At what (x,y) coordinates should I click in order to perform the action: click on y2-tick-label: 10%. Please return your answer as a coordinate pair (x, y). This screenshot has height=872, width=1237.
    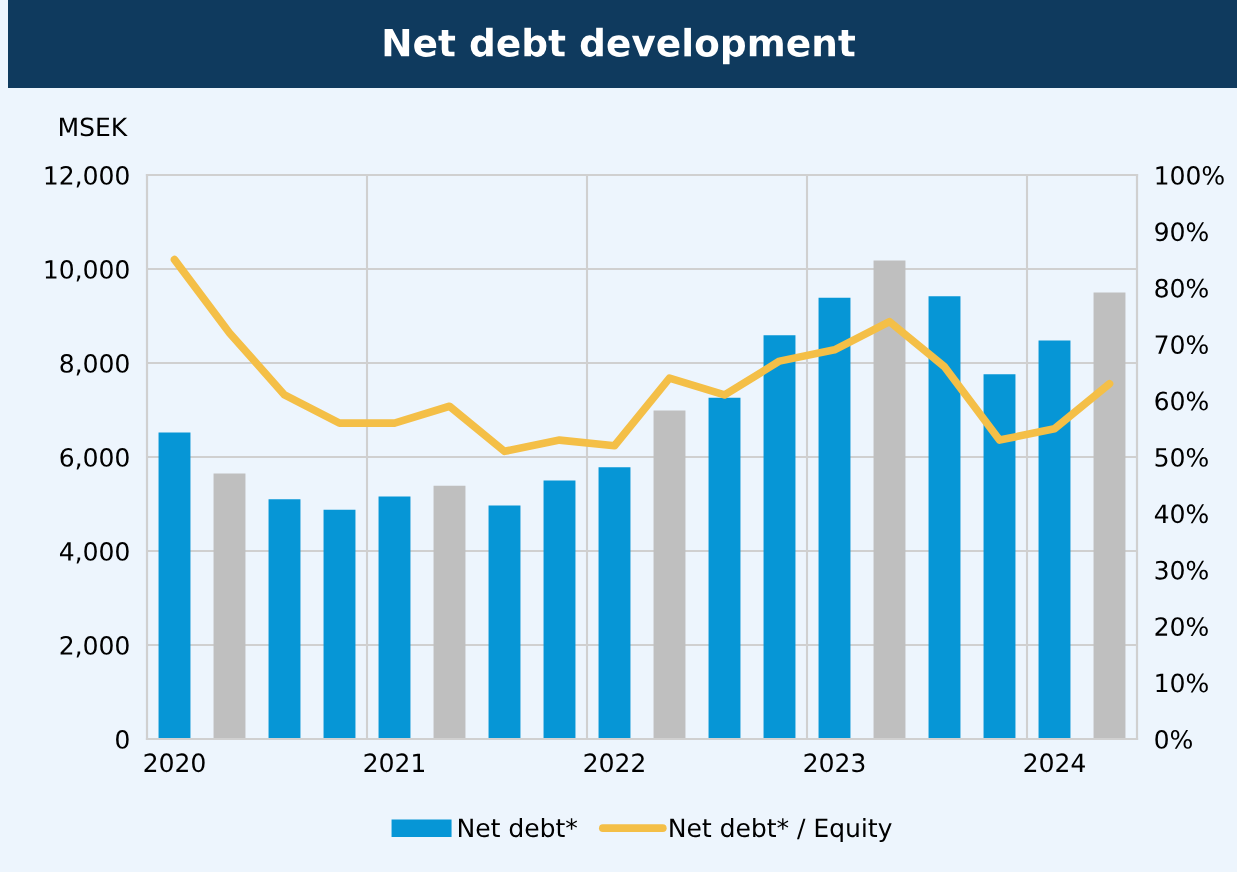
    Looking at the image, I should click on (1182, 683).